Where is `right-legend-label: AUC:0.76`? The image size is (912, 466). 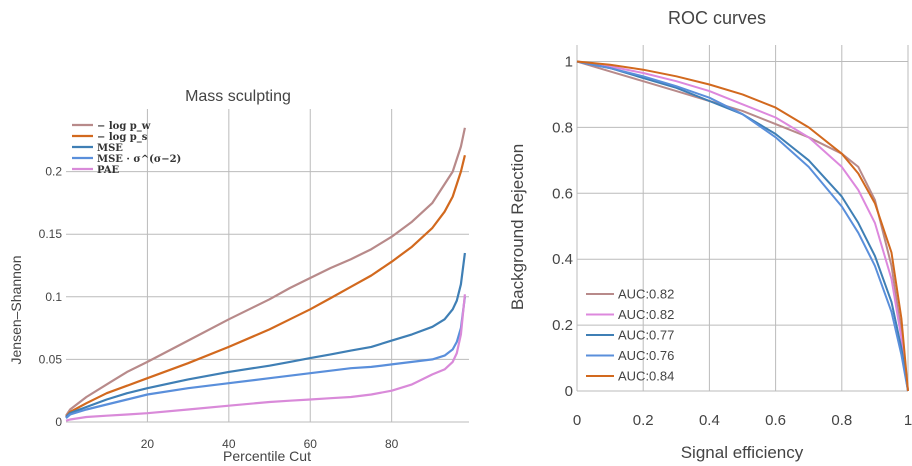
right-legend-label: AUC:0.76 is located at coordinates (646, 355).